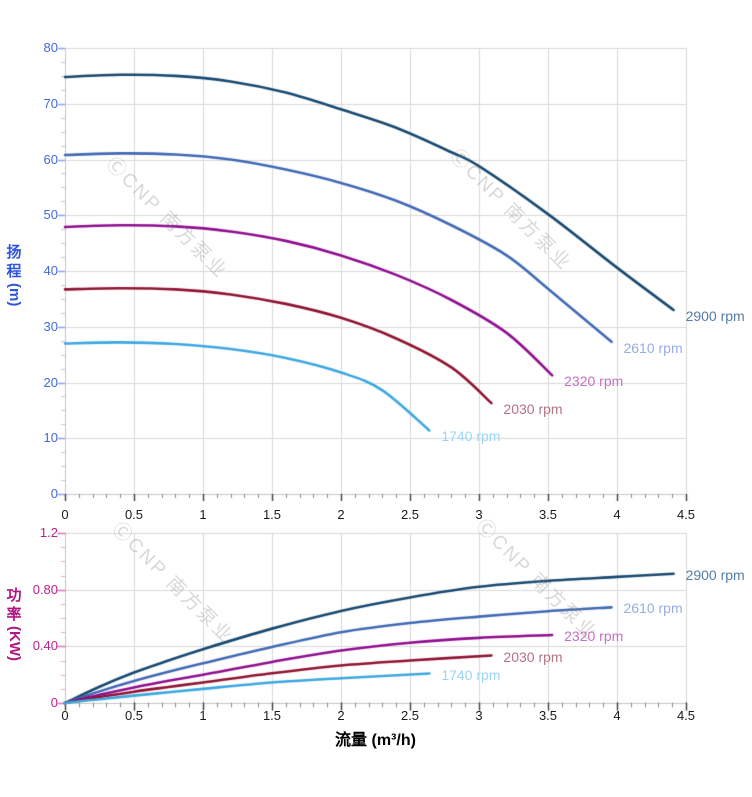 The width and height of the screenshot is (752, 797). What do you see at coordinates (50, 382) in the screenshot?
I see `y-tick-label: 20` at bounding box center [50, 382].